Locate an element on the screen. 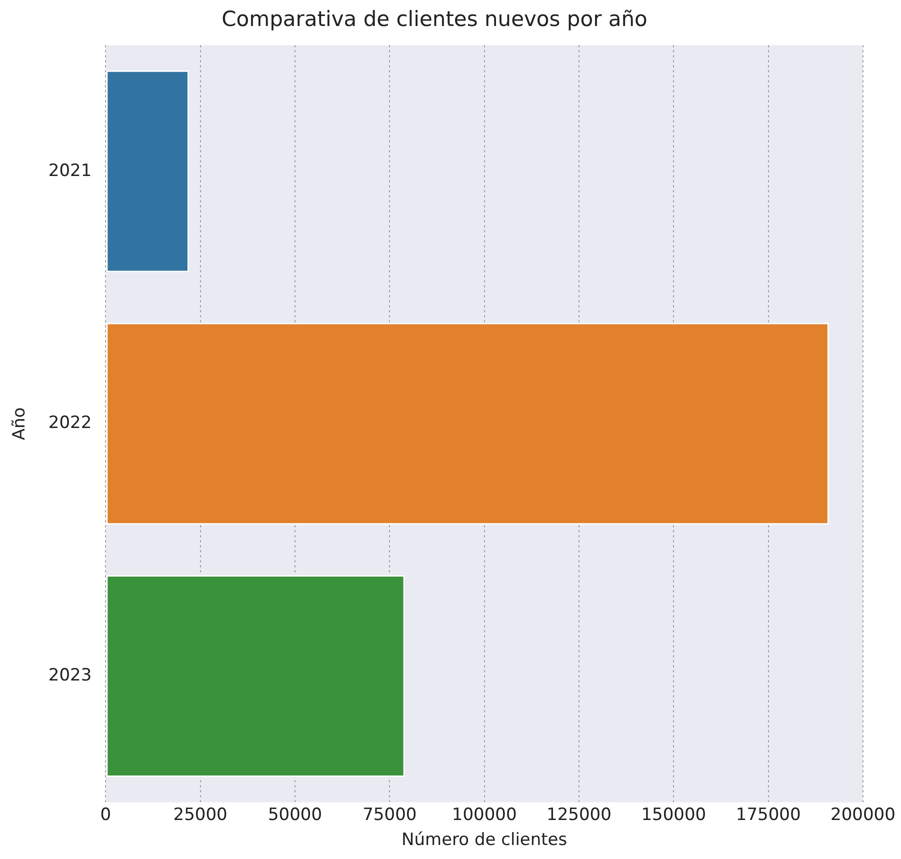 This screenshot has width=901, height=859. y-tick-label: 2023 is located at coordinates (70, 675).